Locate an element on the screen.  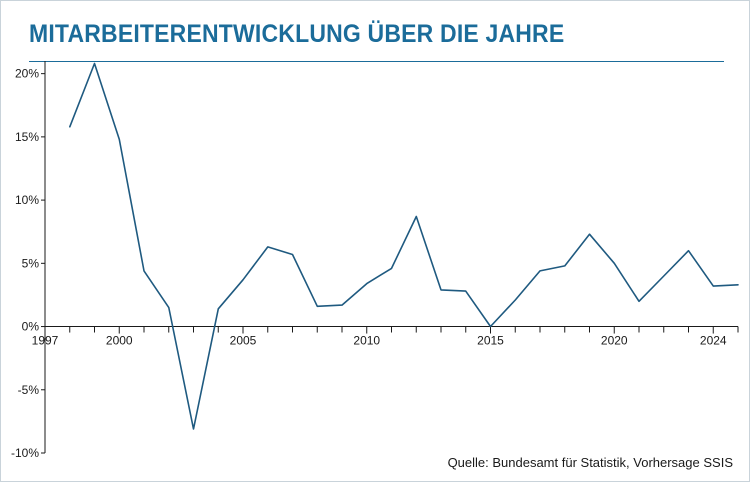
x-tick-label: 2020 is located at coordinates (614, 341).